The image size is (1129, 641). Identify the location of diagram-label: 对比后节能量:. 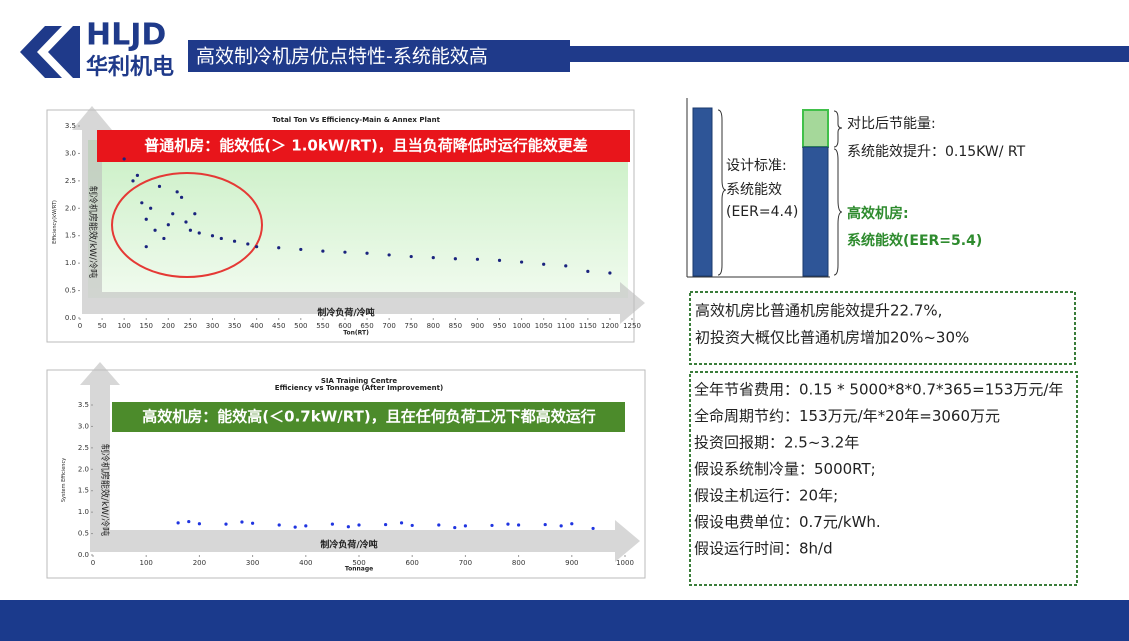
(891, 124).